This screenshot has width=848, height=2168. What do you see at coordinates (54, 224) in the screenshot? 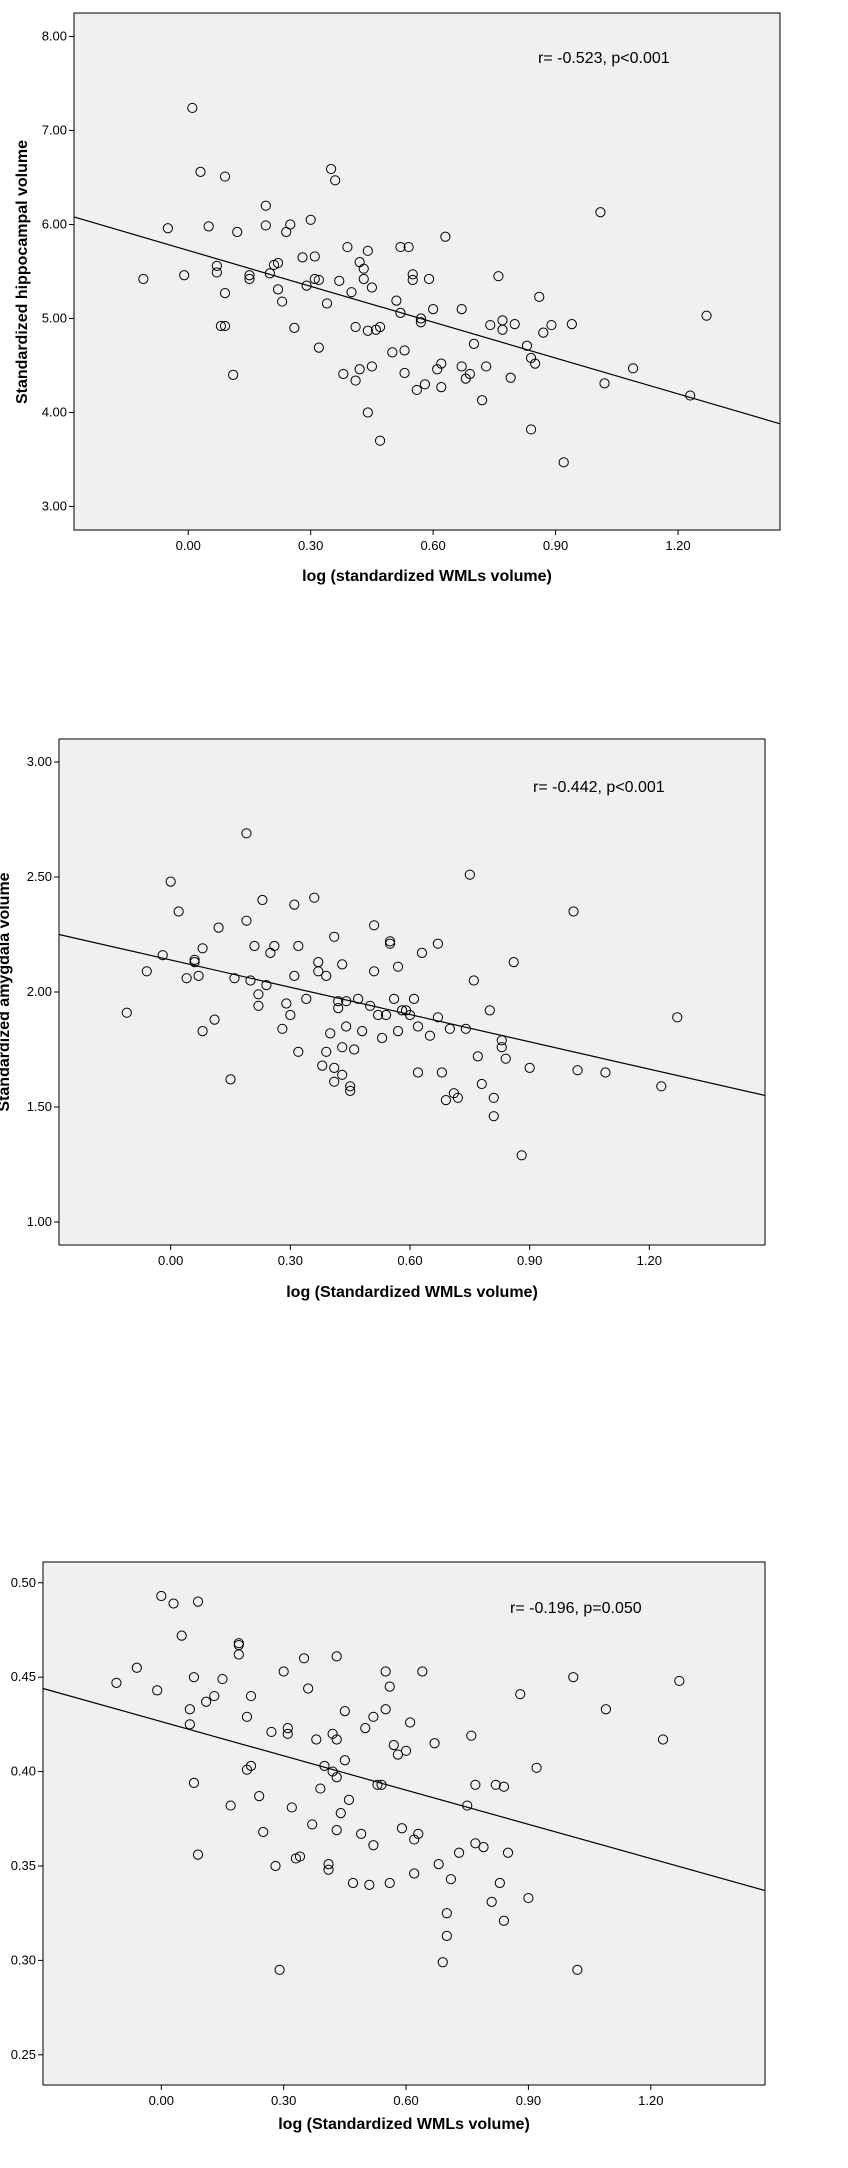
I see `y-tick-label: 6.00` at bounding box center [54, 224].